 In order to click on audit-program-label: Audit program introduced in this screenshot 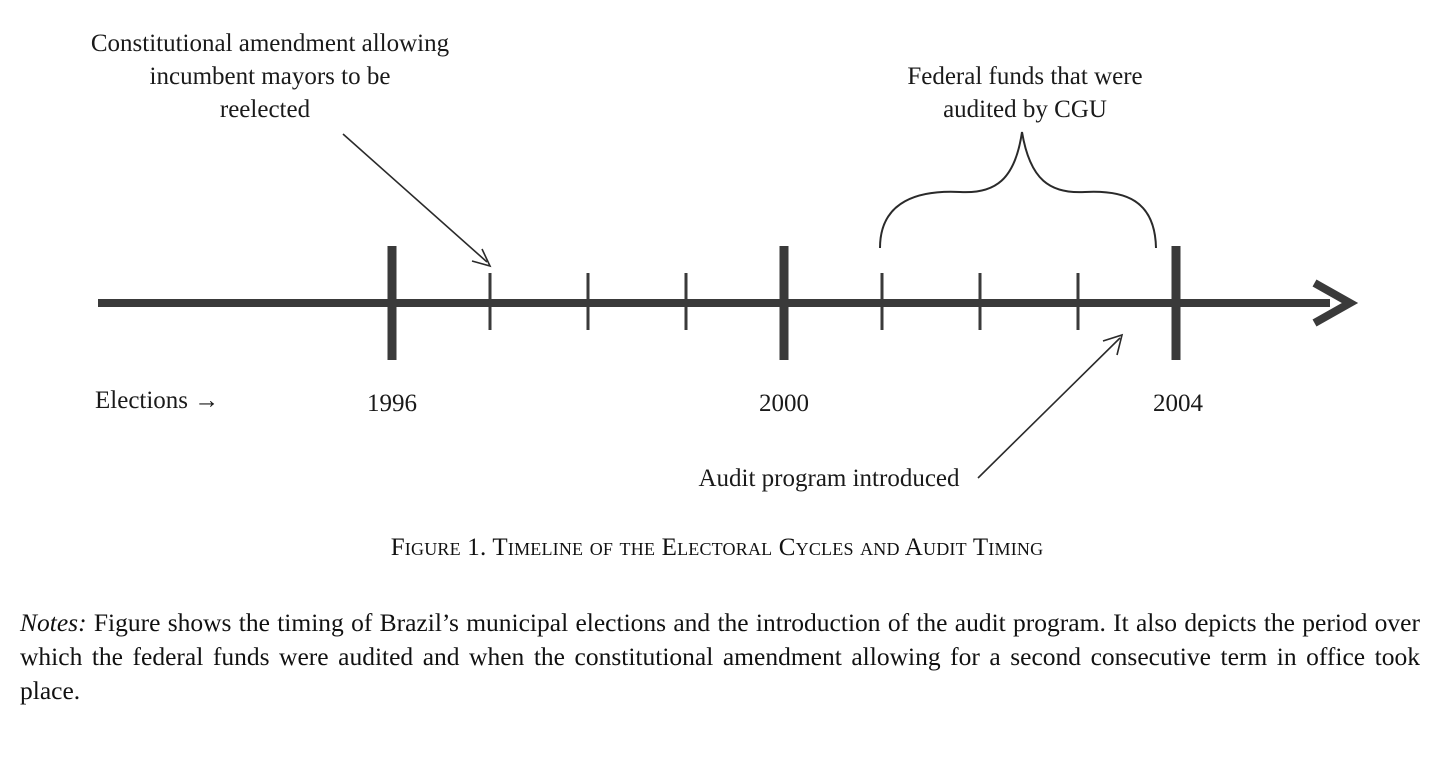, I will do `click(829, 478)`.